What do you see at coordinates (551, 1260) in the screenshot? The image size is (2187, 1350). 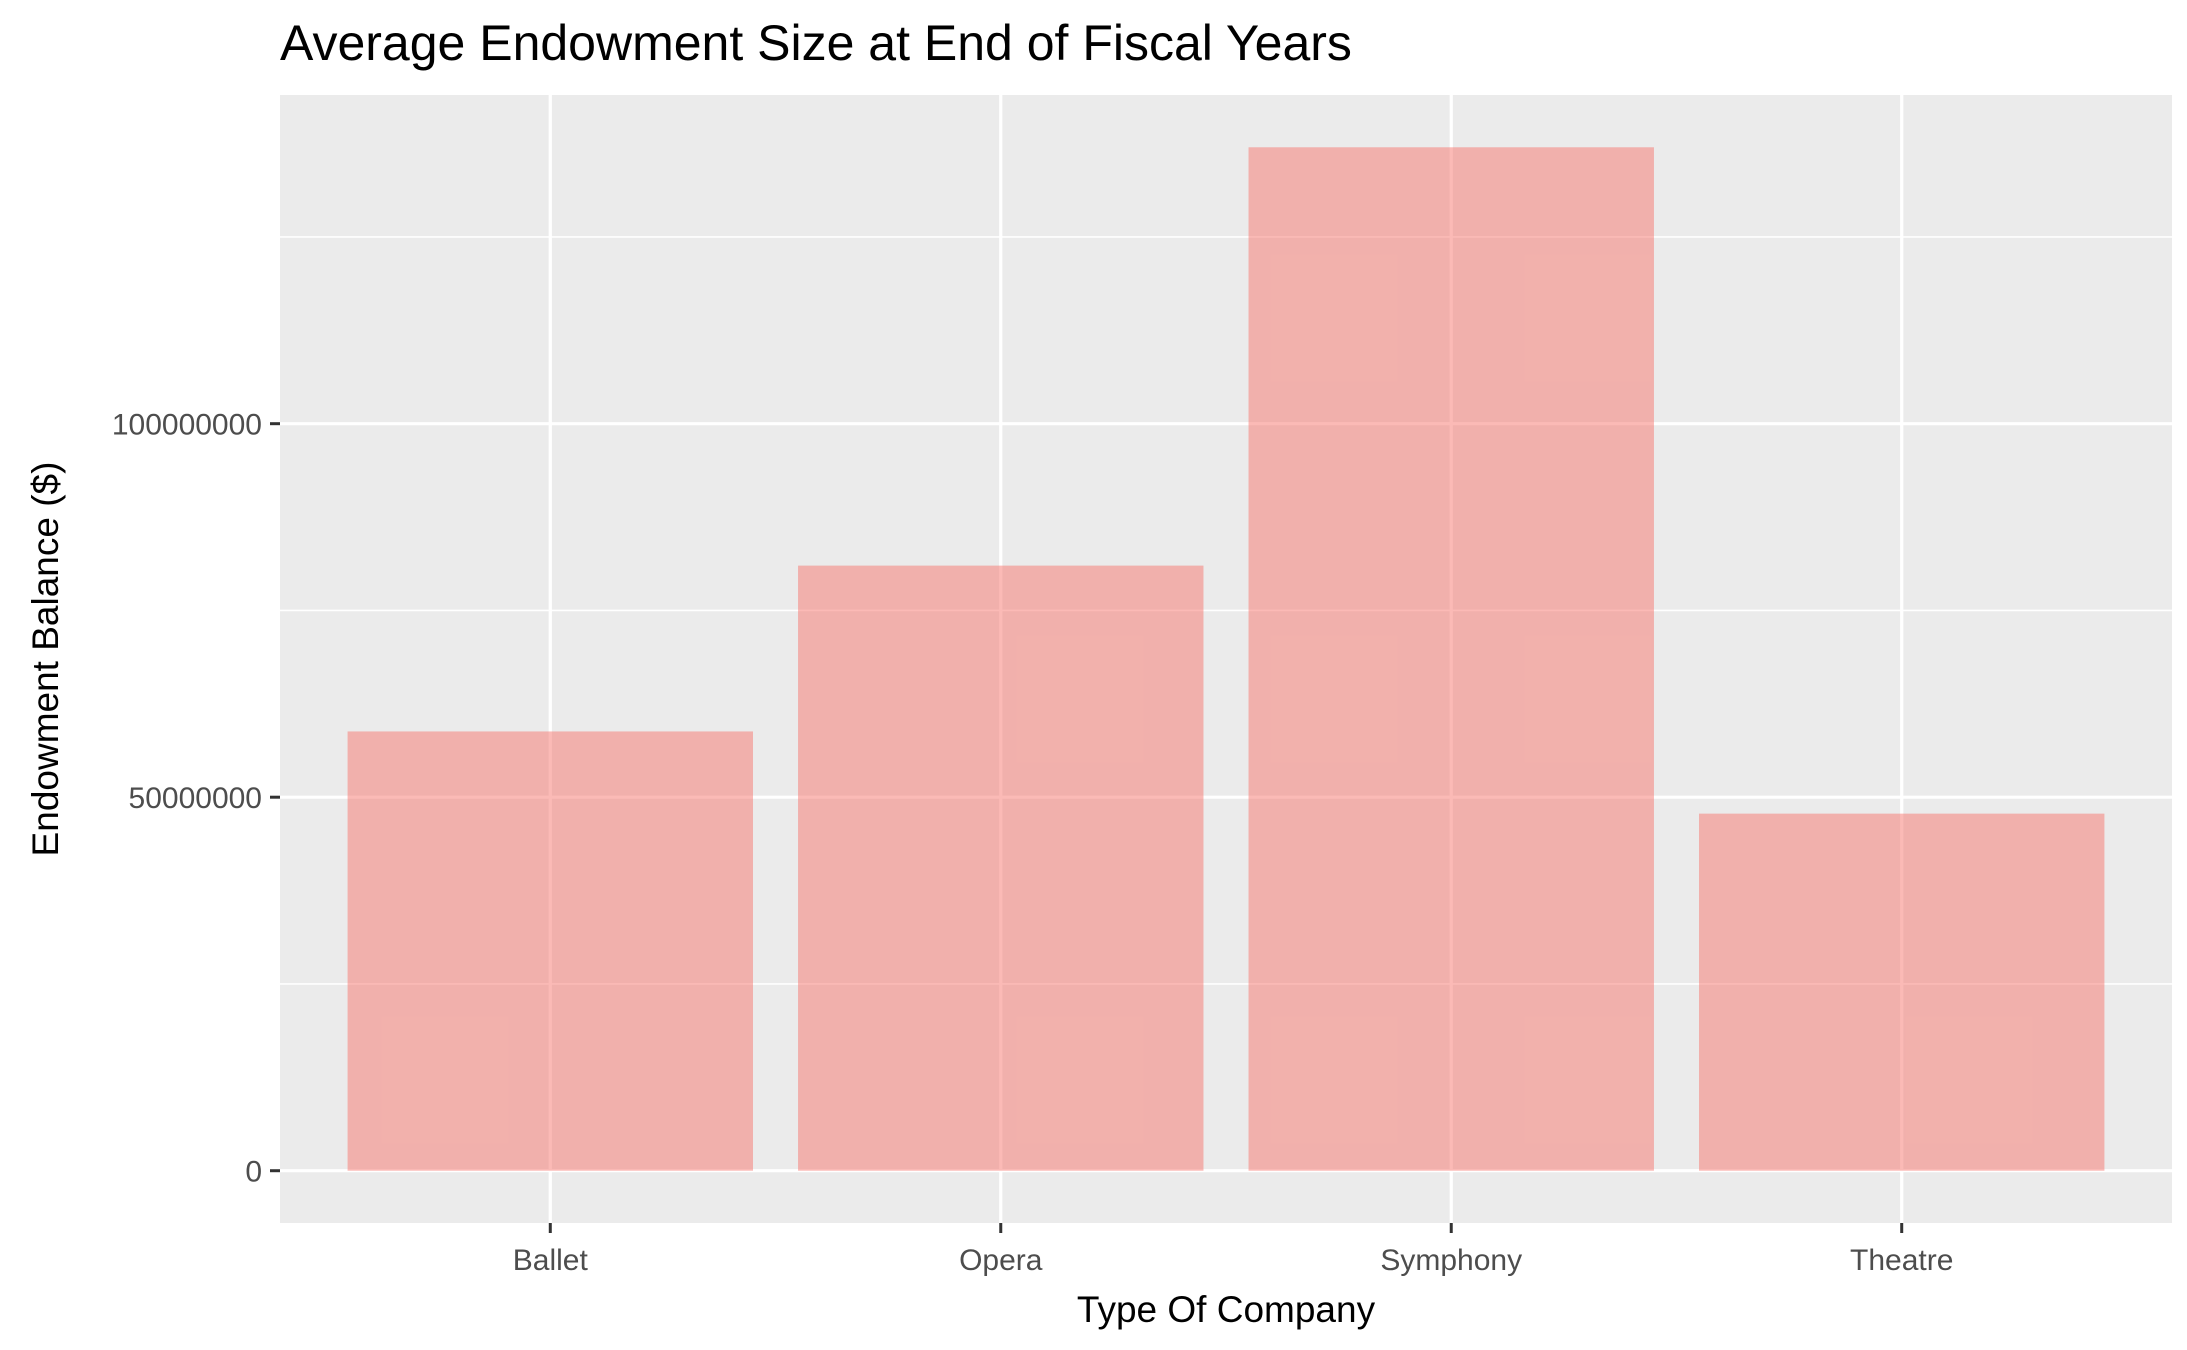 I see `x-tick-label: Ballet` at bounding box center [551, 1260].